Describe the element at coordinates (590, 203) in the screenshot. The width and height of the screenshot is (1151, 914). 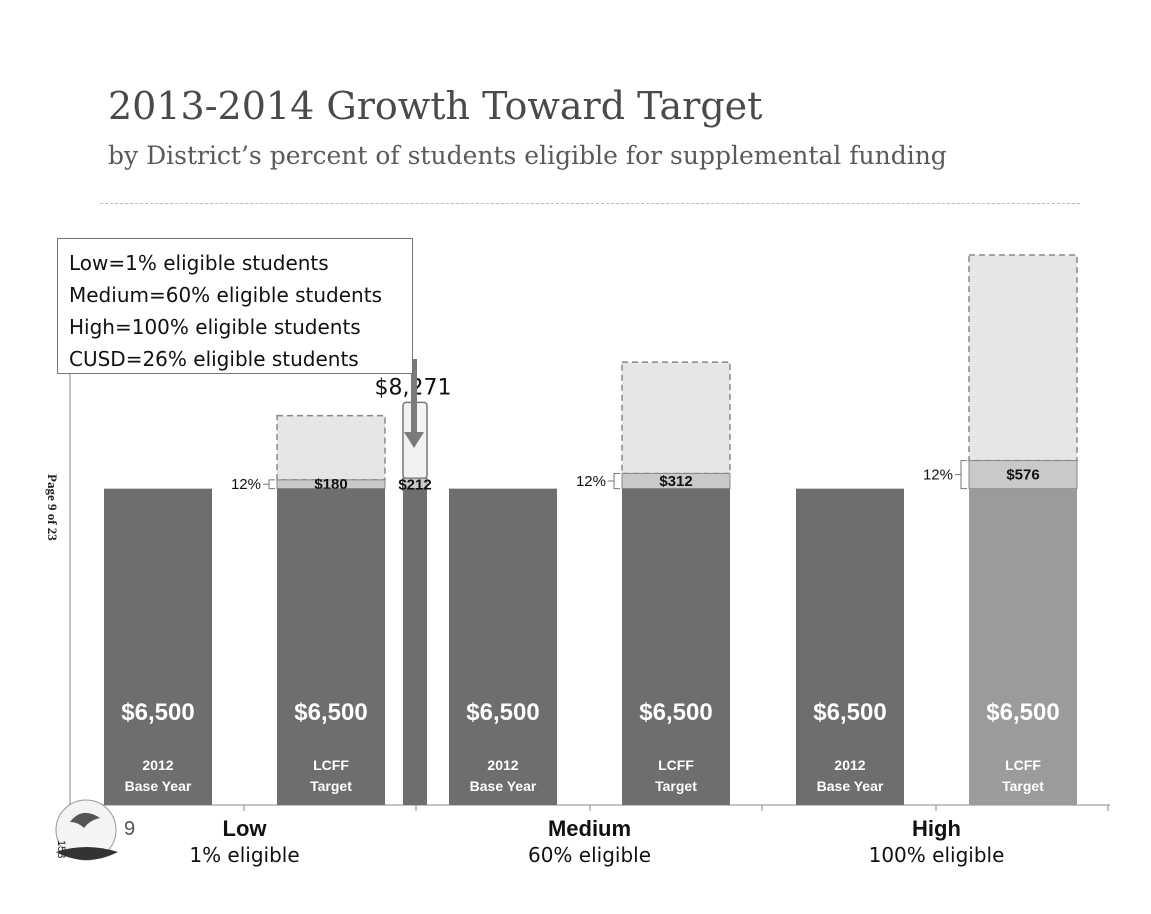
I see `title-divider` at that location.